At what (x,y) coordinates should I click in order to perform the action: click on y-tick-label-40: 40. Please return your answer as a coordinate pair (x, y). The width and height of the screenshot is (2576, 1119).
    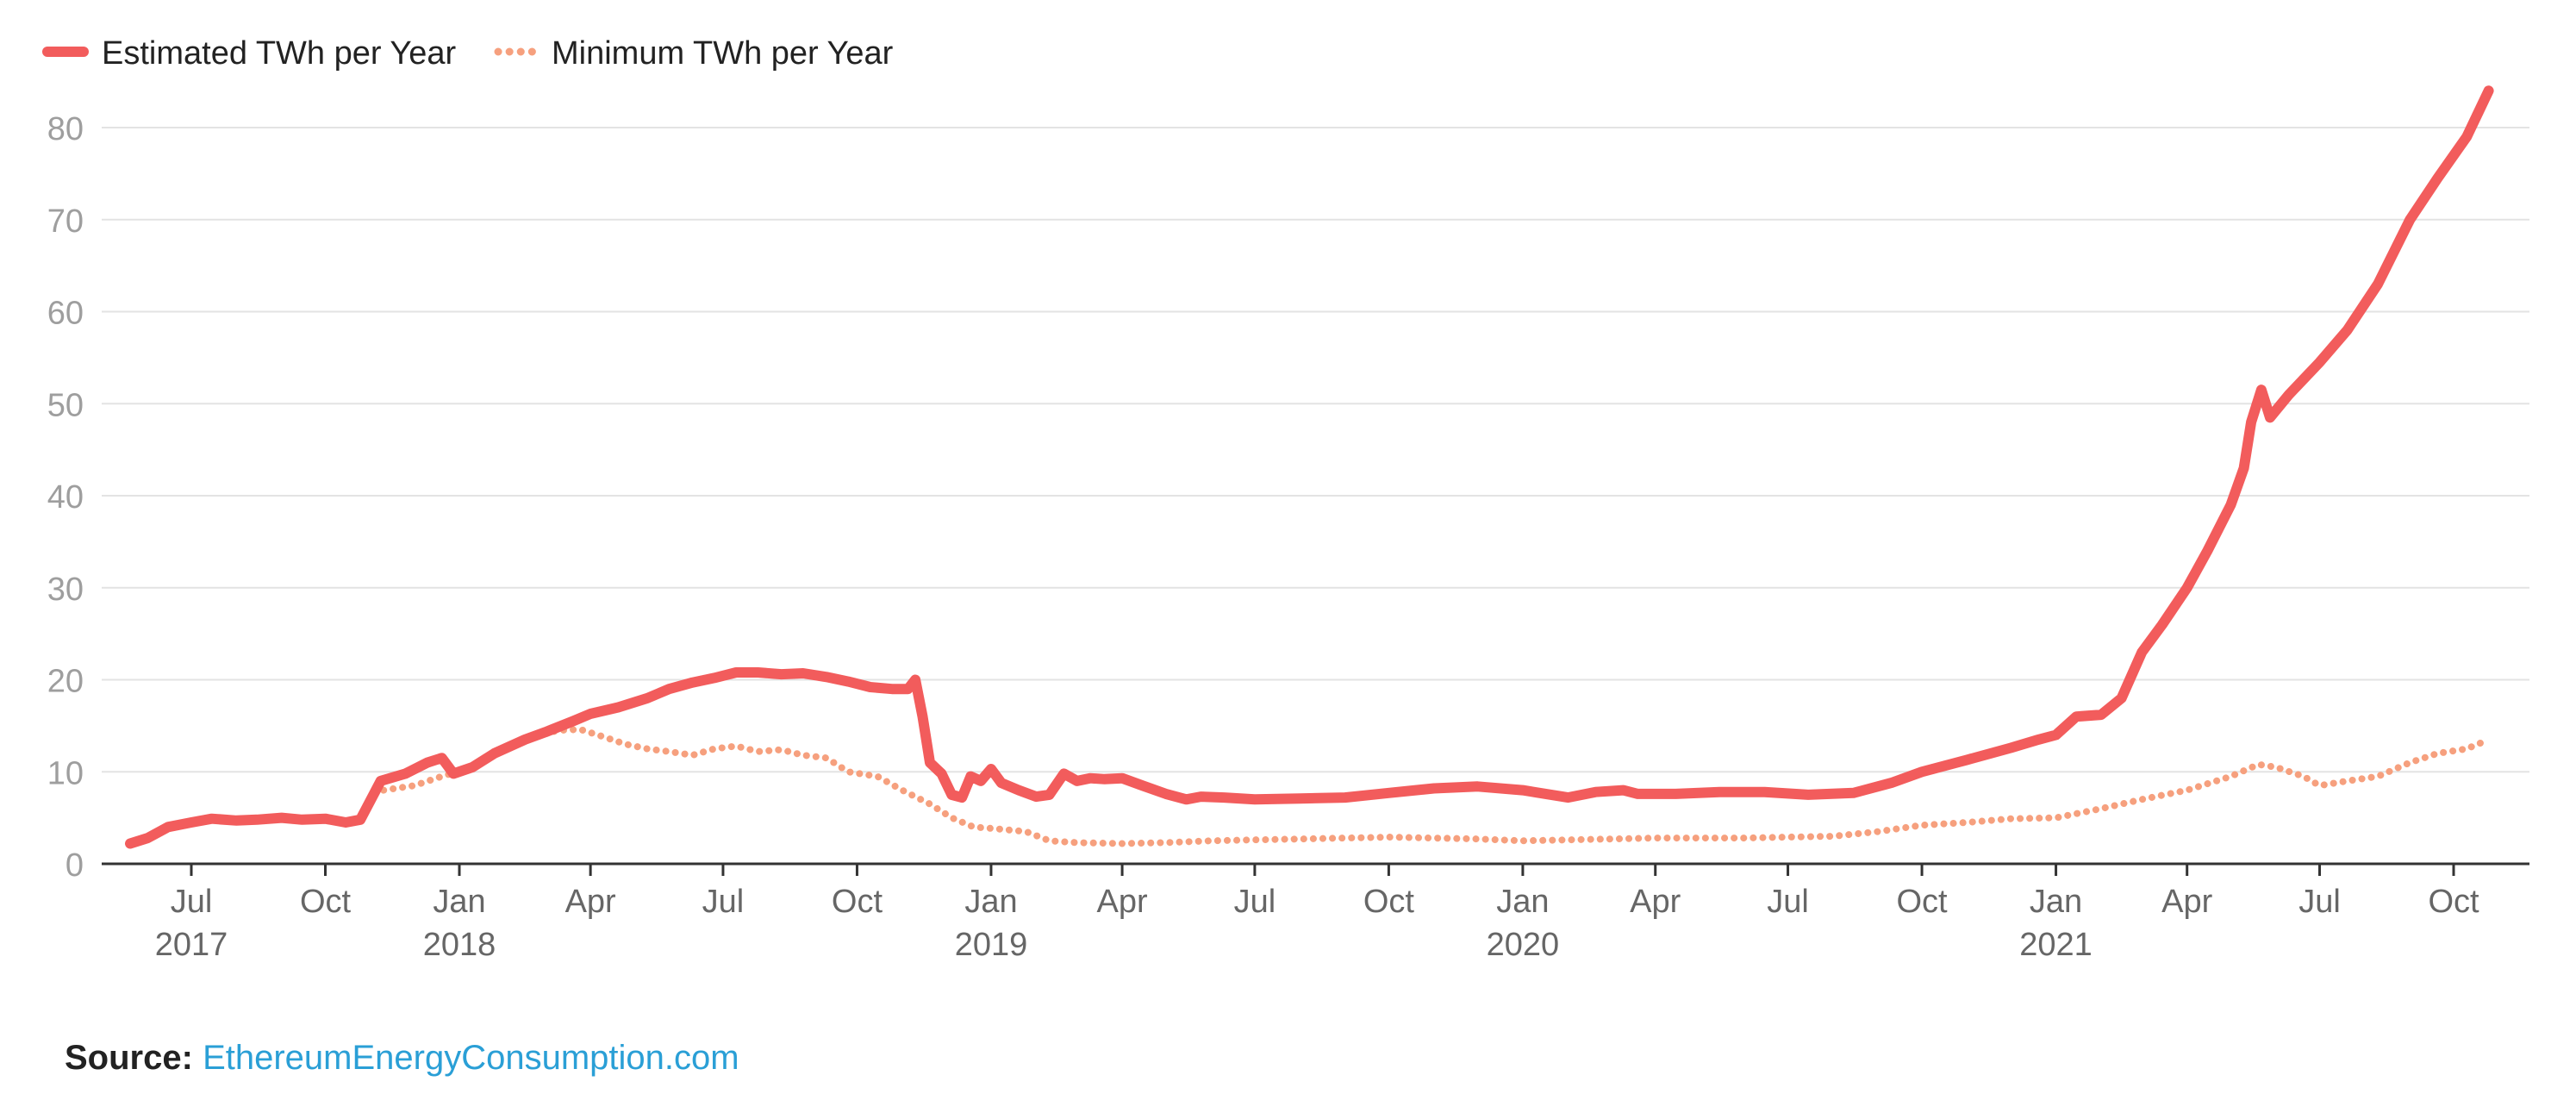
    Looking at the image, I should click on (65, 497).